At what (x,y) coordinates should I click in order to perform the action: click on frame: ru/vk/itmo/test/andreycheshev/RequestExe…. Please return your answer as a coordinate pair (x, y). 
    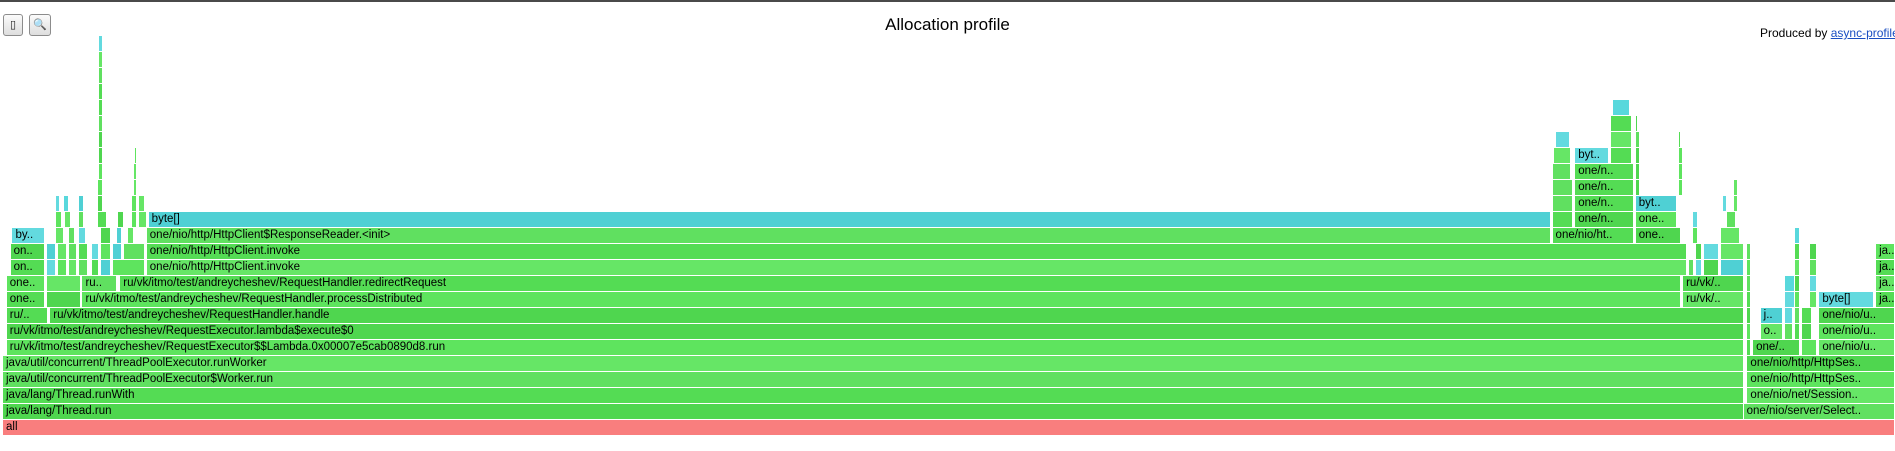
    Looking at the image, I should click on (874, 331).